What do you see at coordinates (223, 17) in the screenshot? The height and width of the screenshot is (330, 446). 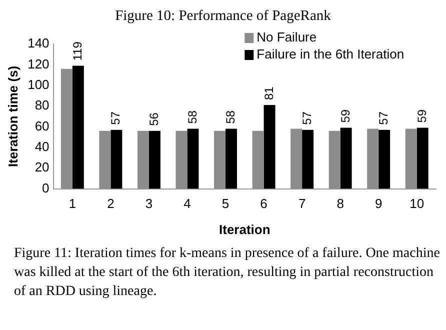 I see `chart-title: Figure 10: Performance of PageRank` at bounding box center [223, 17].